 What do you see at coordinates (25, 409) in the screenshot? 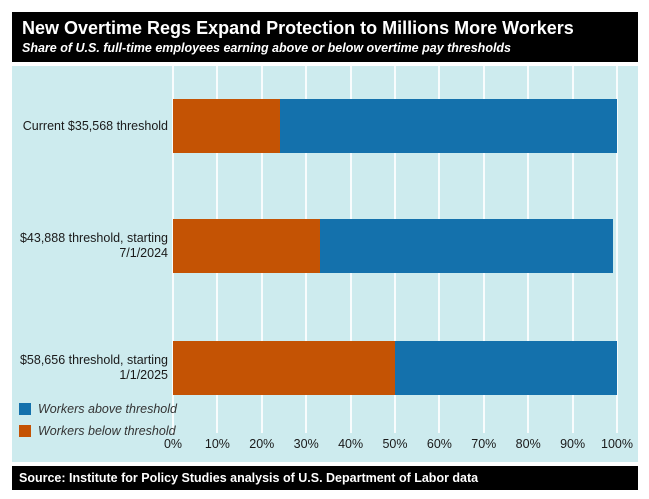
I see `legend-swatch-above-icon` at bounding box center [25, 409].